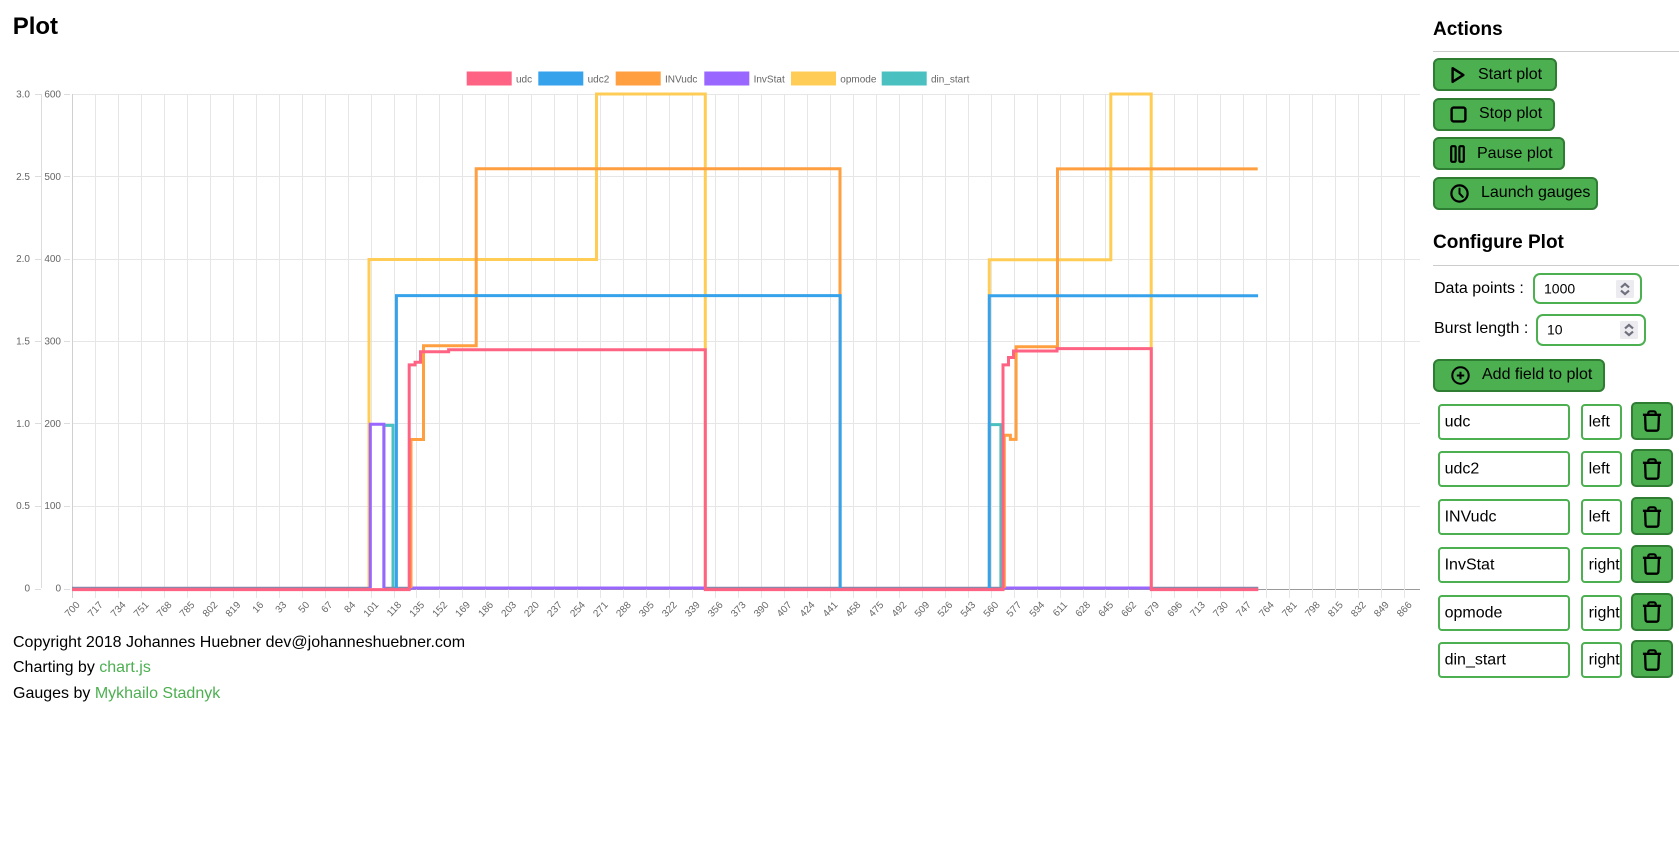  I want to click on svg-text: 815, so click(1336, 610).